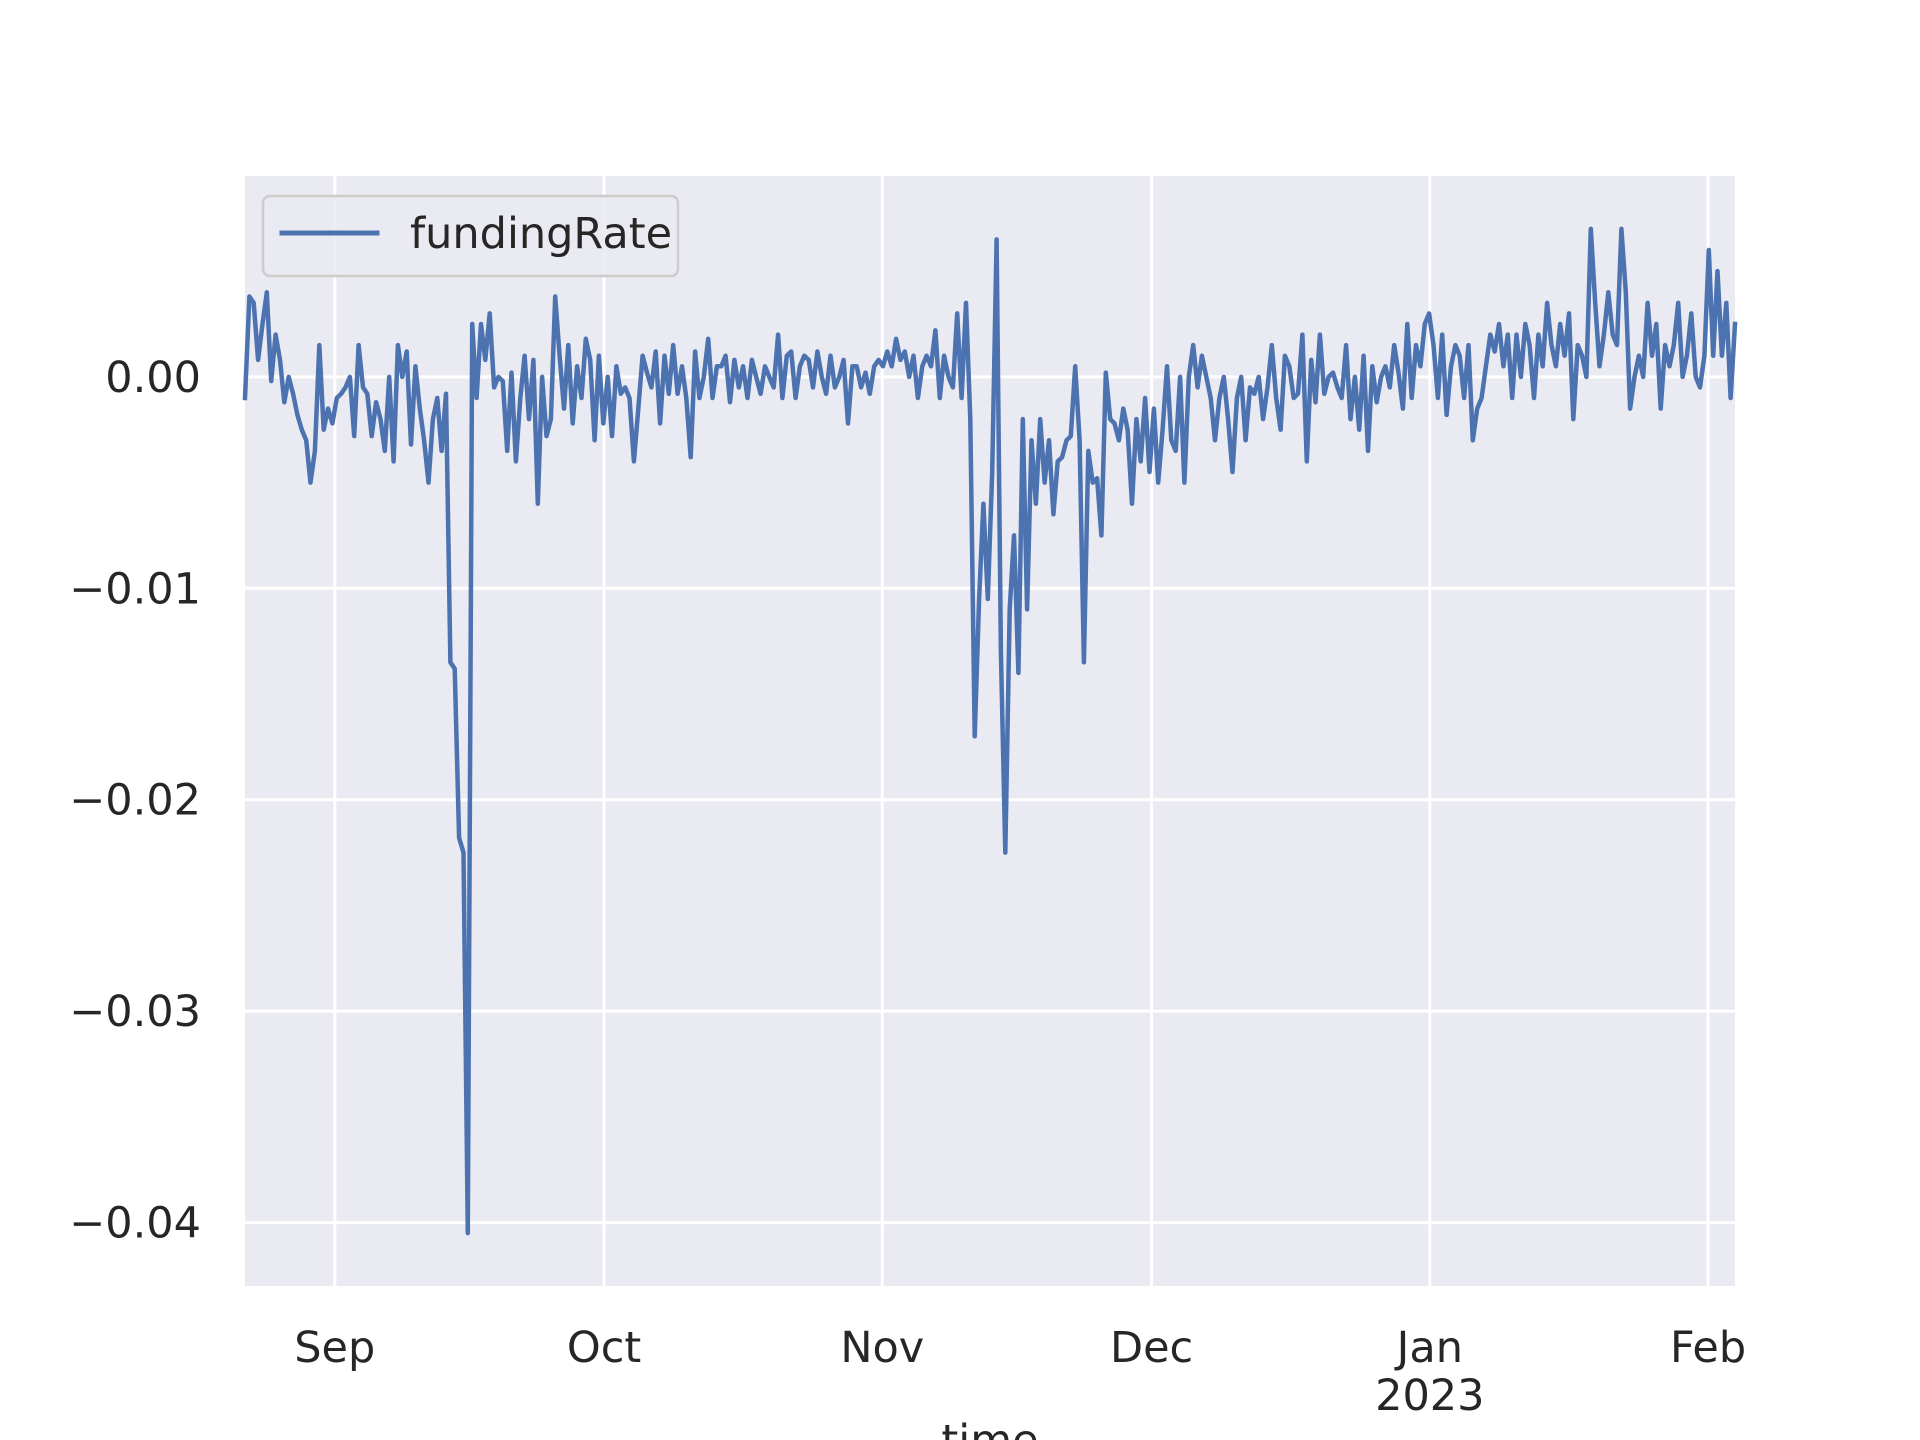  What do you see at coordinates (541, 234) in the screenshot?
I see `legend-label: fundingRate` at bounding box center [541, 234].